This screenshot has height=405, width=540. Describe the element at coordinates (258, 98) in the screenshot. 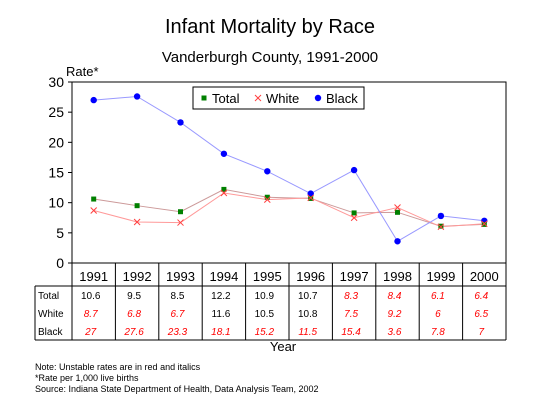

I see `legend-marker-white` at that location.